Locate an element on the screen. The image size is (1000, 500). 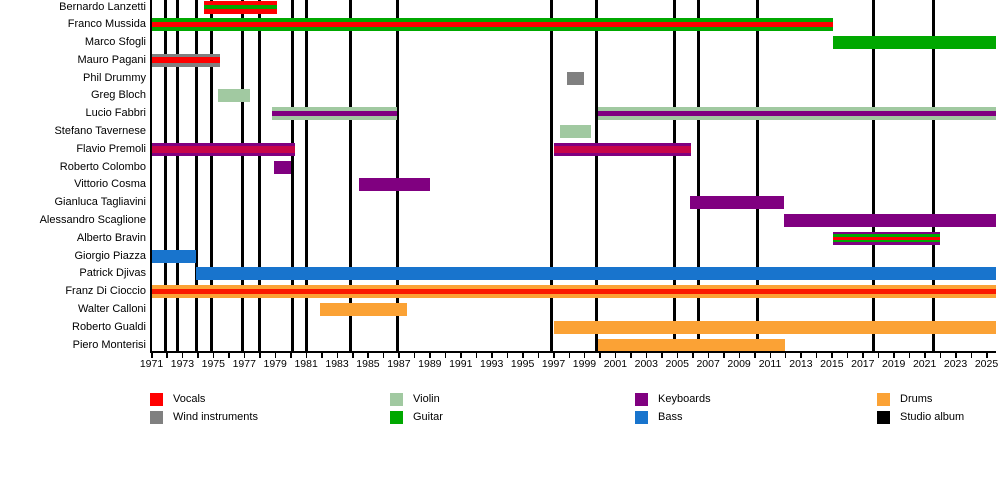
member-label: Franz Di Cioccio is located at coordinates (105, 291).